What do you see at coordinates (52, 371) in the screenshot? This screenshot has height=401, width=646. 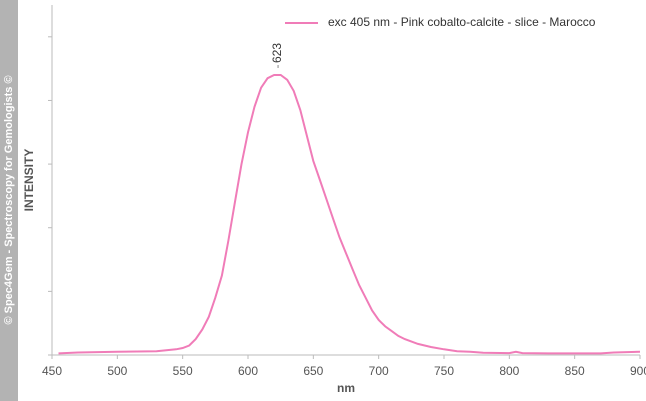 I see `x-tick-label: 450` at bounding box center [52, 371].